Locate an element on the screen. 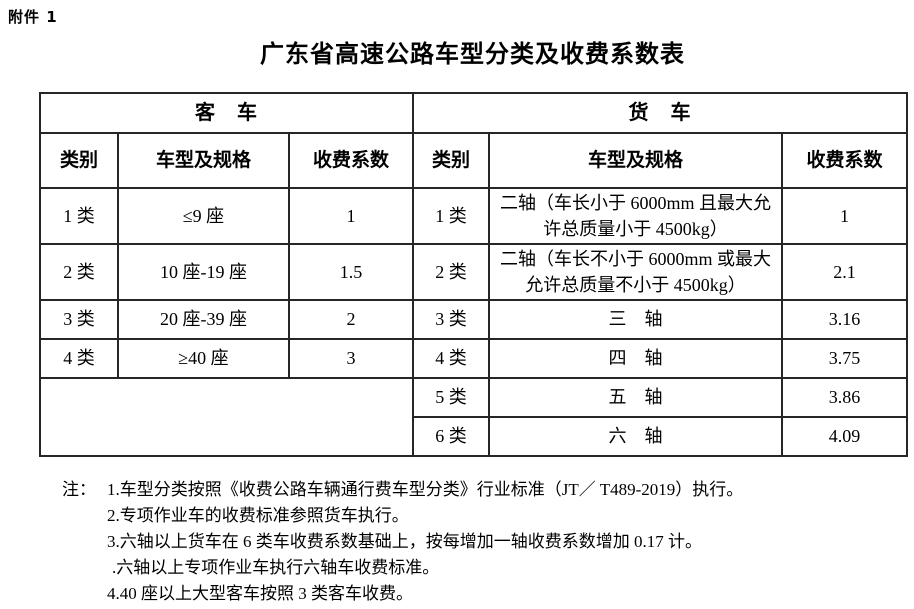 The image size is (914, 609). truck-coef-cell: 3.16 is located at coordinates (844, 319).